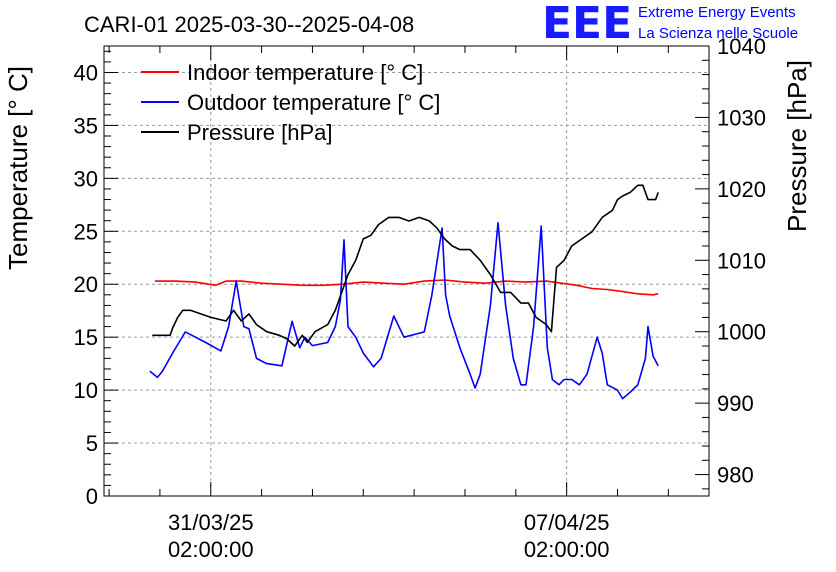 The width and height of the screenshot is (836, 572). What do you see at coordinates (587, 24) in the screenshot?
I see `eee-logo: EEE` at bounding box center [587, 24].